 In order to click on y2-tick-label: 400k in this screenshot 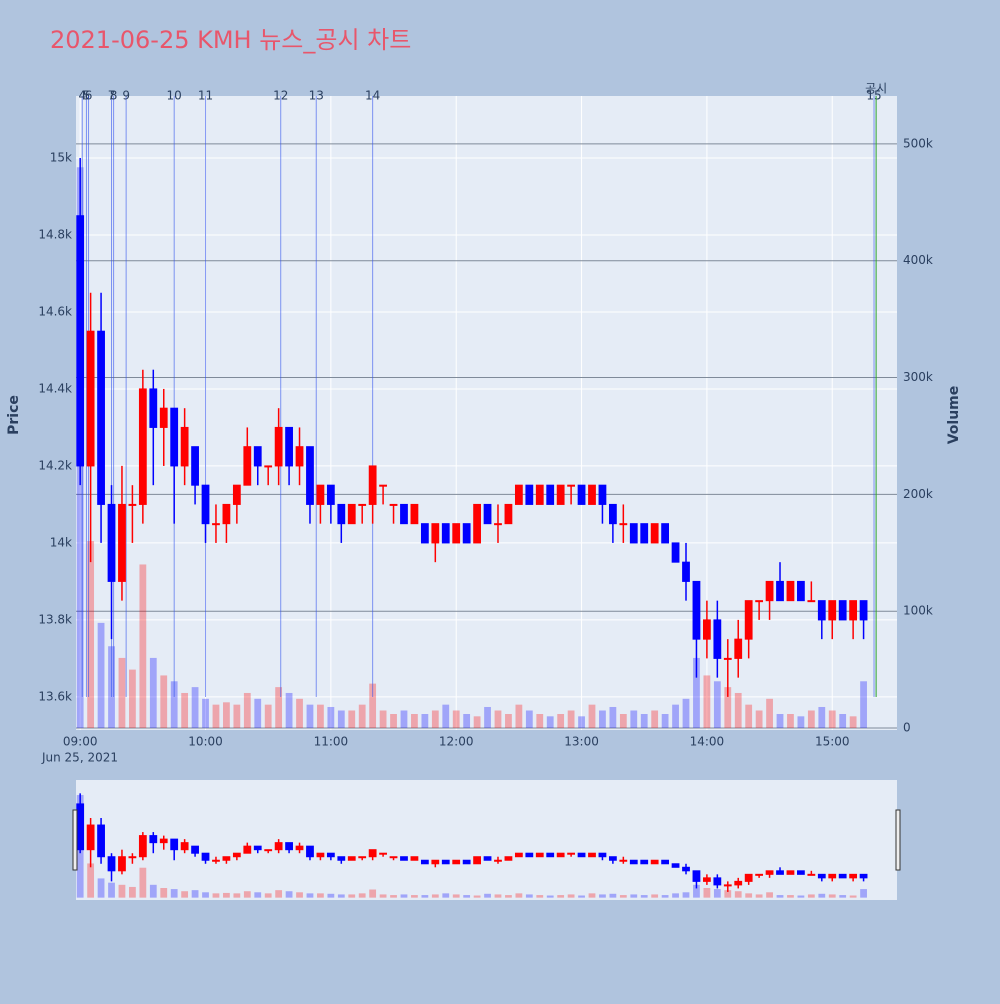, I will do `click(918, 260)`.